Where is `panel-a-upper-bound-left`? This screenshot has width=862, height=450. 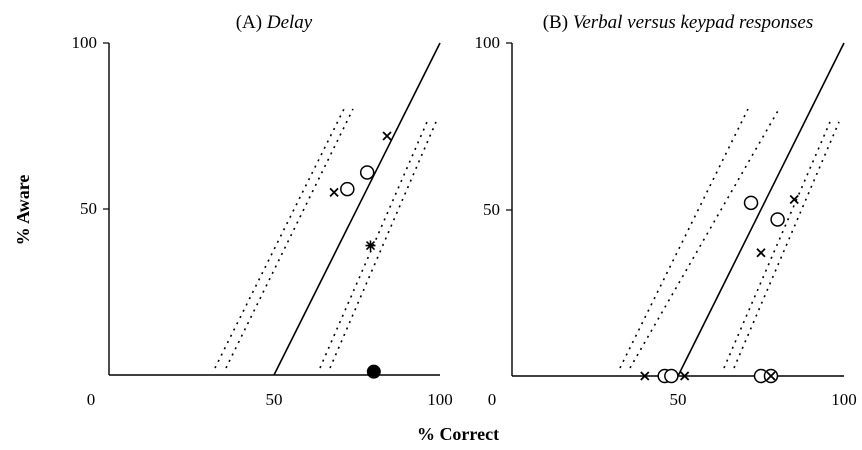
panel-a-upper-bound-left is located at coordinates (279, 238).